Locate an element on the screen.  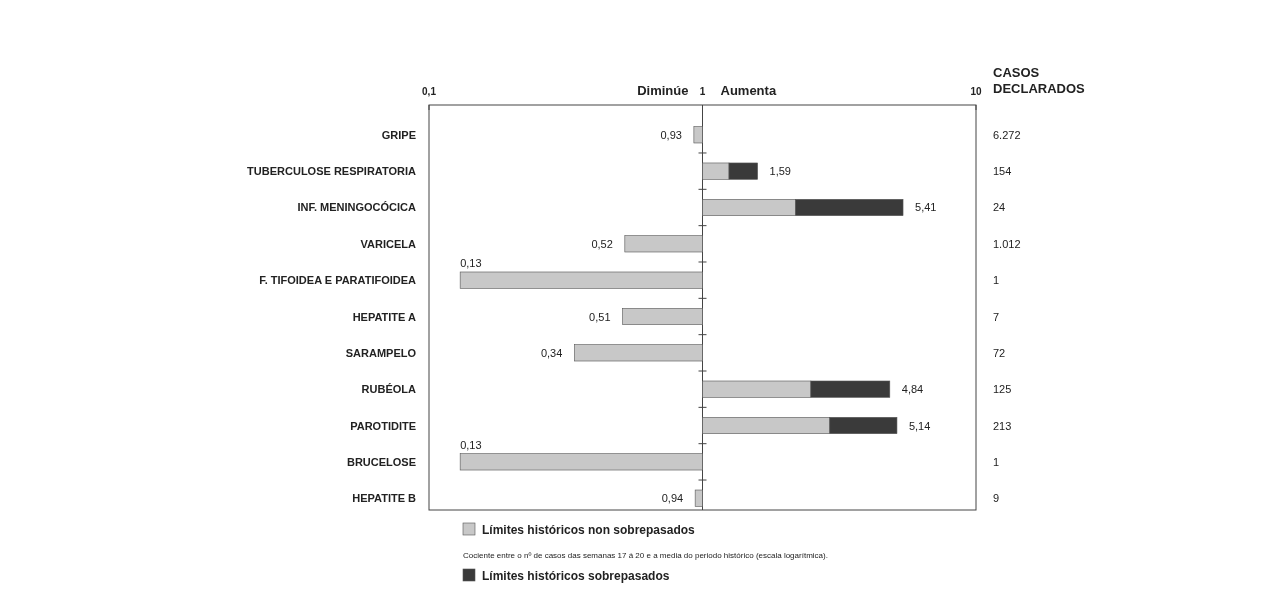
y2-axis-title: CASOS DECLARADOS is located at coordinates (1039, 80).